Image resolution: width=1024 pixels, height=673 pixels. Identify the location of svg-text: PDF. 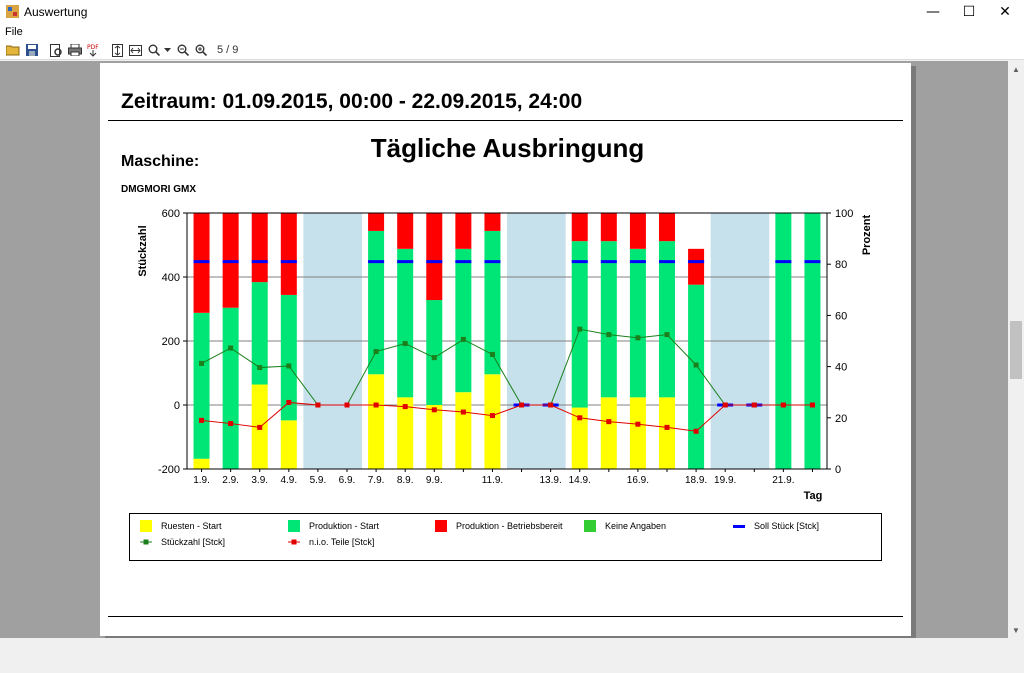
(93, 47).